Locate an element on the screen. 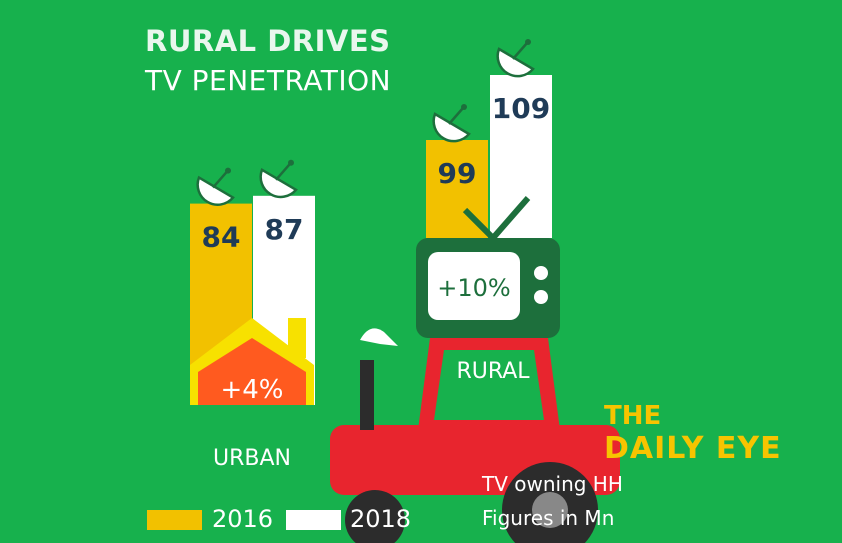 The height and width of the screenshot is (543, 842). legend-2018-label: 2018 is located at coordinates (381, 519).